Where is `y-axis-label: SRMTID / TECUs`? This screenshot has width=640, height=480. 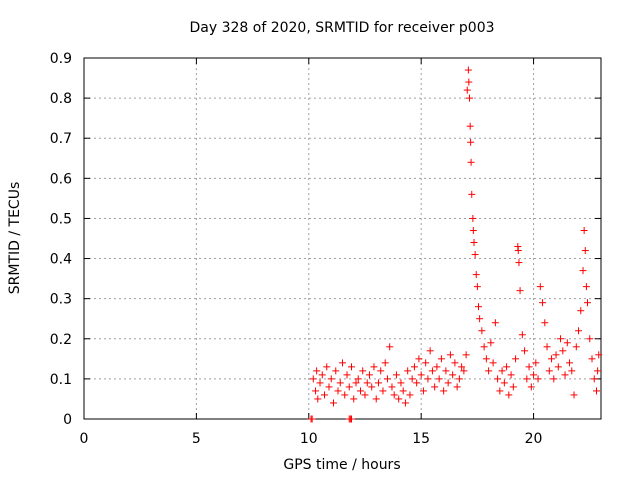 y-axis-label: SRMTID / TECUs is located at coordinates (15, 238).